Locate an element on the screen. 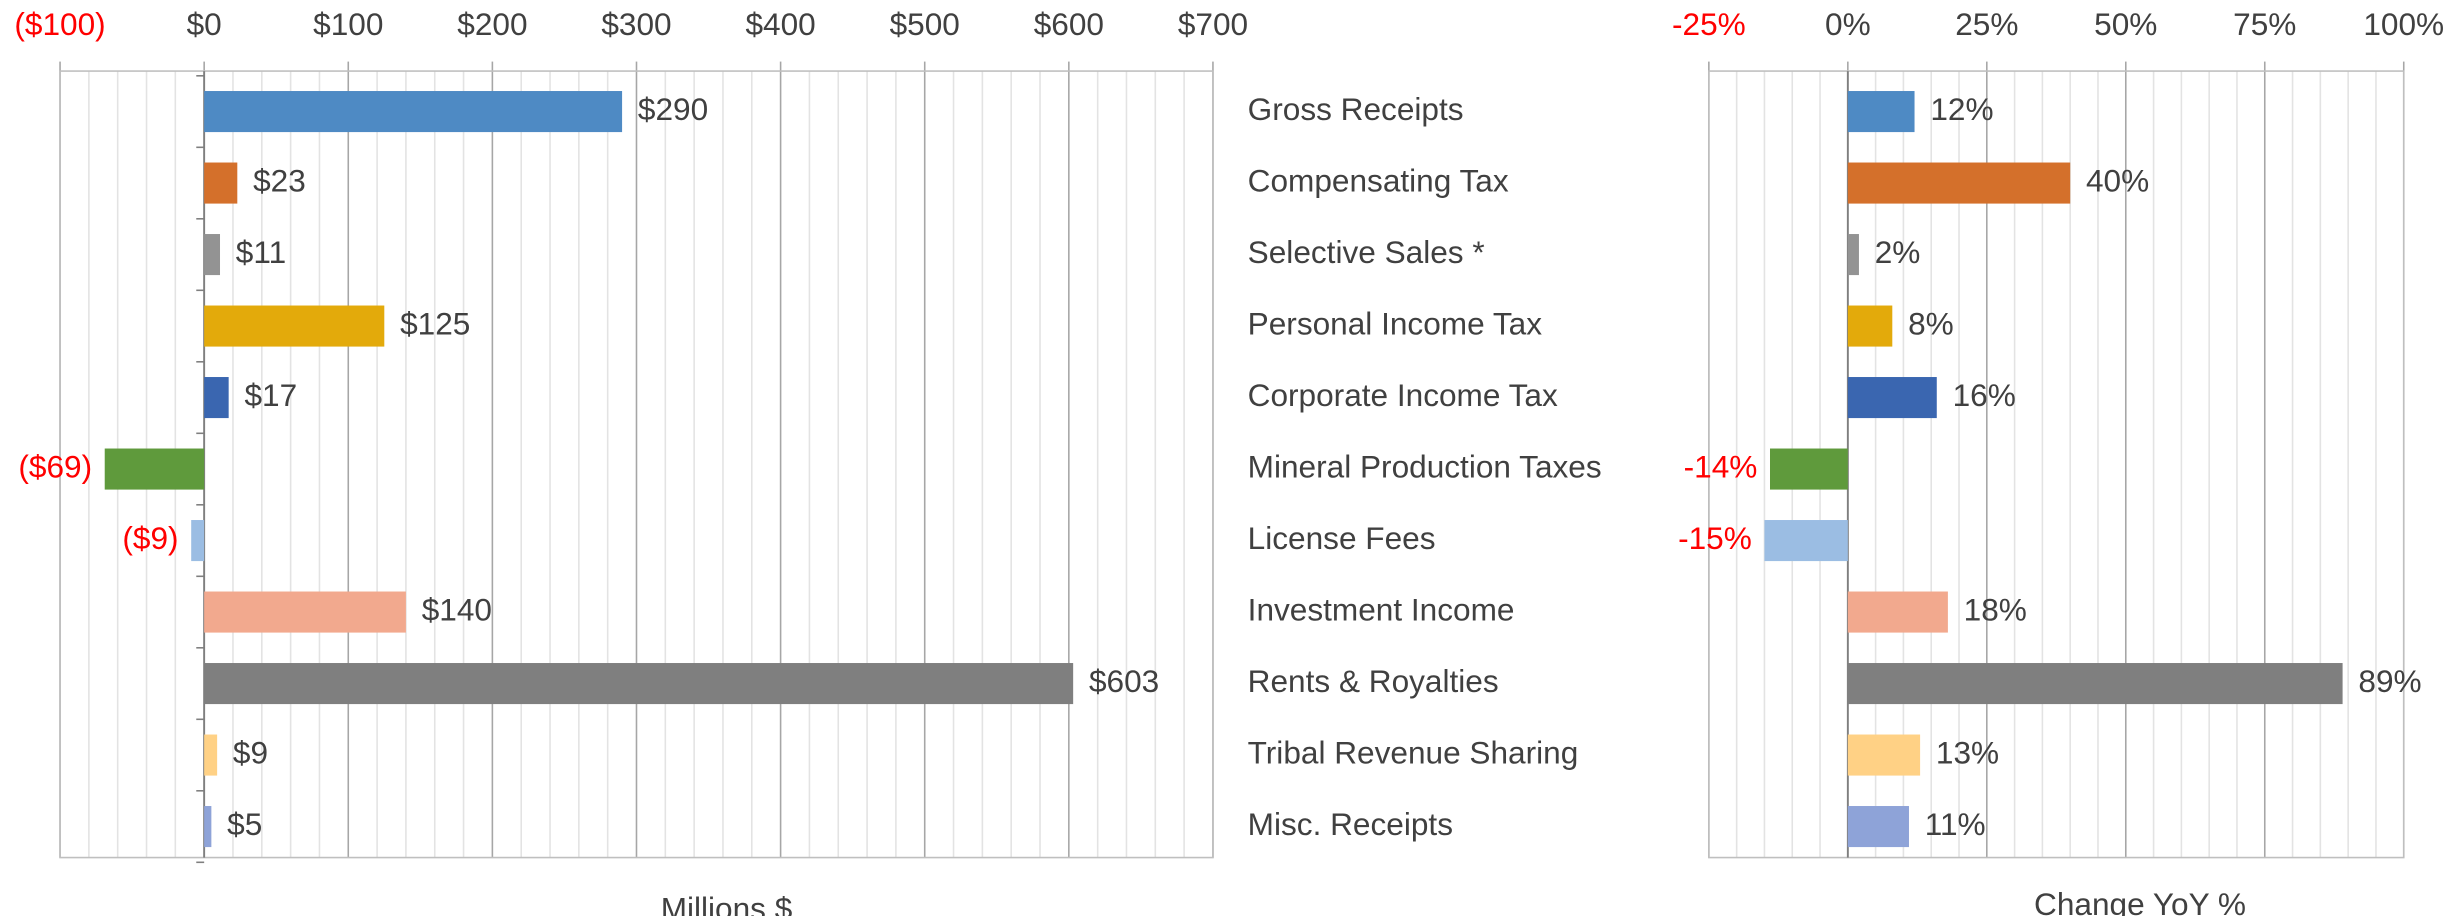 This screenshot has width=2448, height=916. x-tick-label: $600 is located at coordinates (1069, 24).